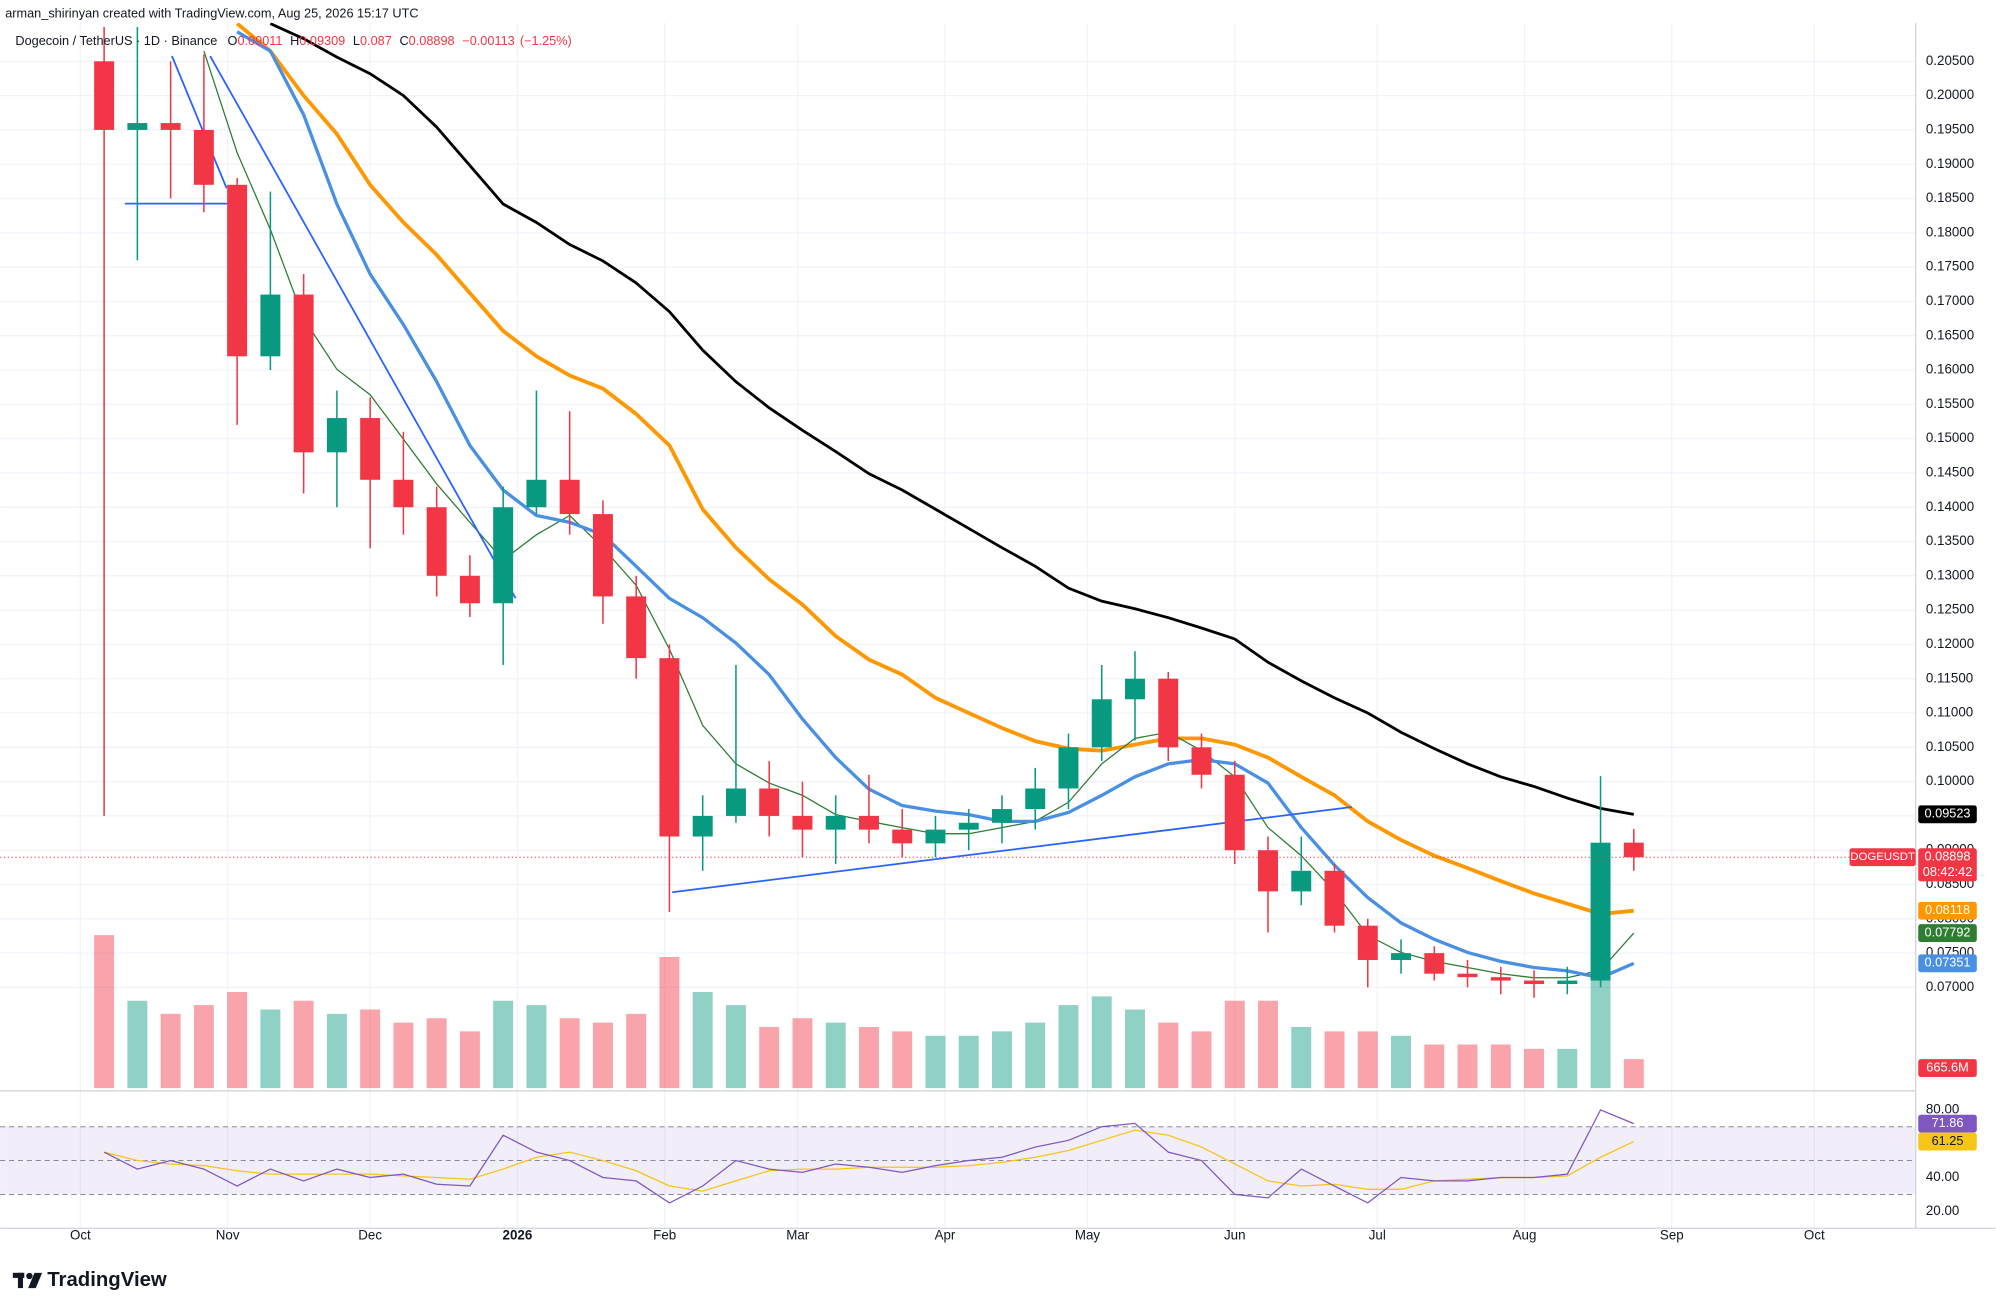 Image resolution: width=1996 pixels, height=1311 pixels. I want to click on ohlc-label: C, so click(403, 40).